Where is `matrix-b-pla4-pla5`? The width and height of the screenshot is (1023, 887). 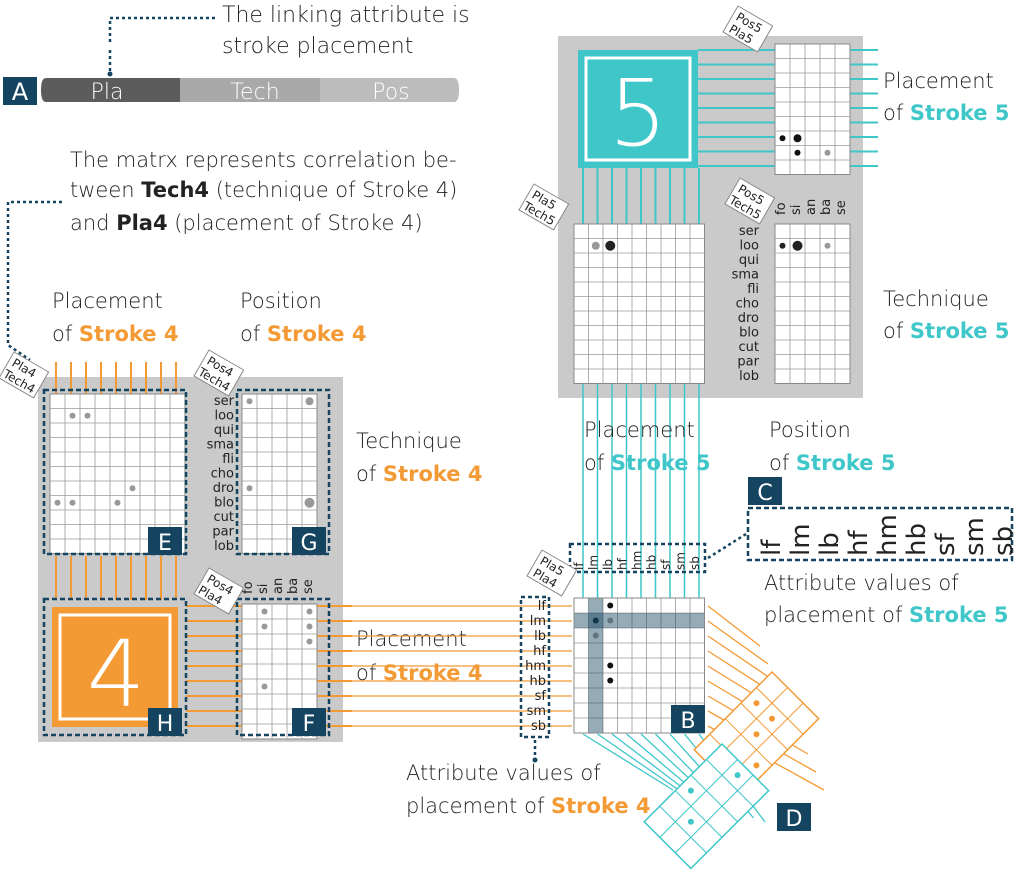
matrix-b-pla4-pla5 is located at coordinates (639, 665).